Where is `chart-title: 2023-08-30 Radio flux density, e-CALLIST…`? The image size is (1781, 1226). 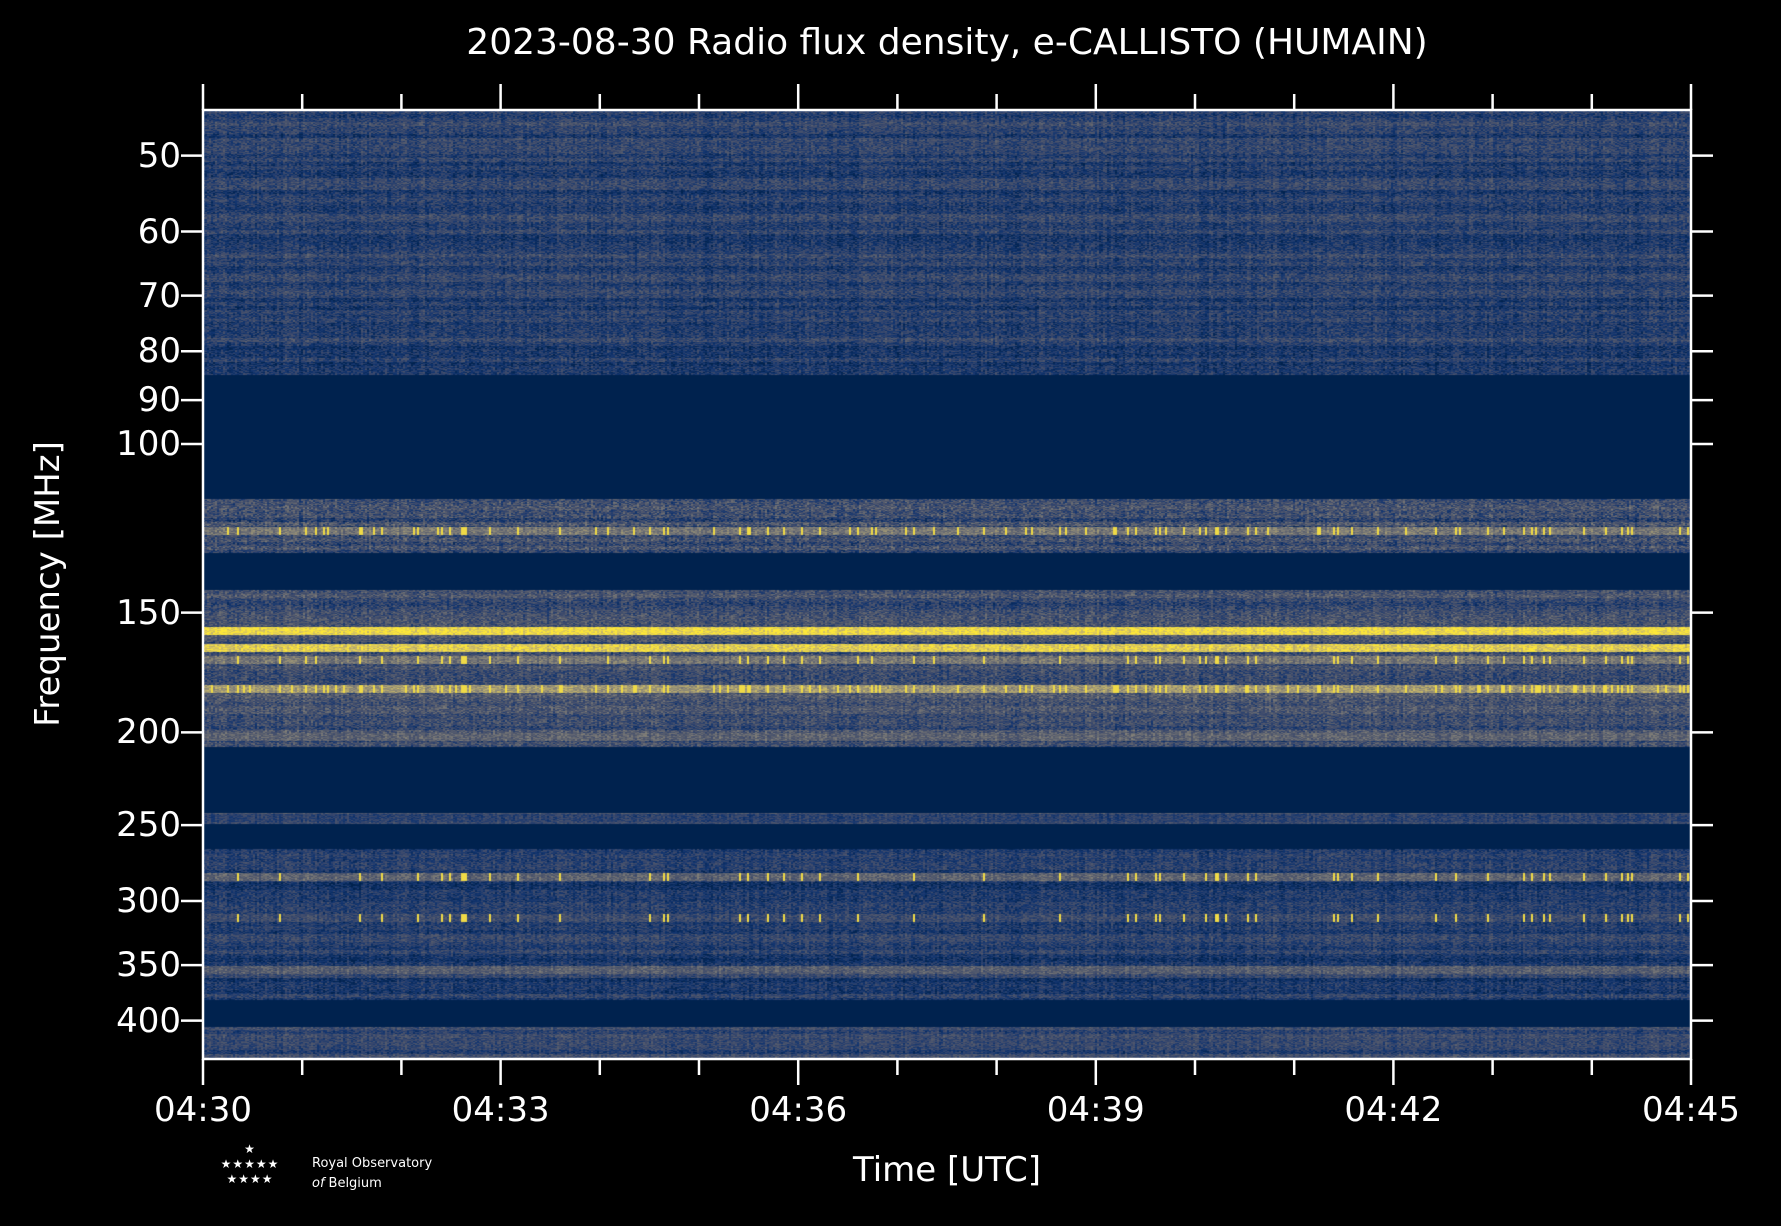
chart-title: 2023-08-30 Radio flux density, e-CALLIST… is located at coordinates (947, 42).